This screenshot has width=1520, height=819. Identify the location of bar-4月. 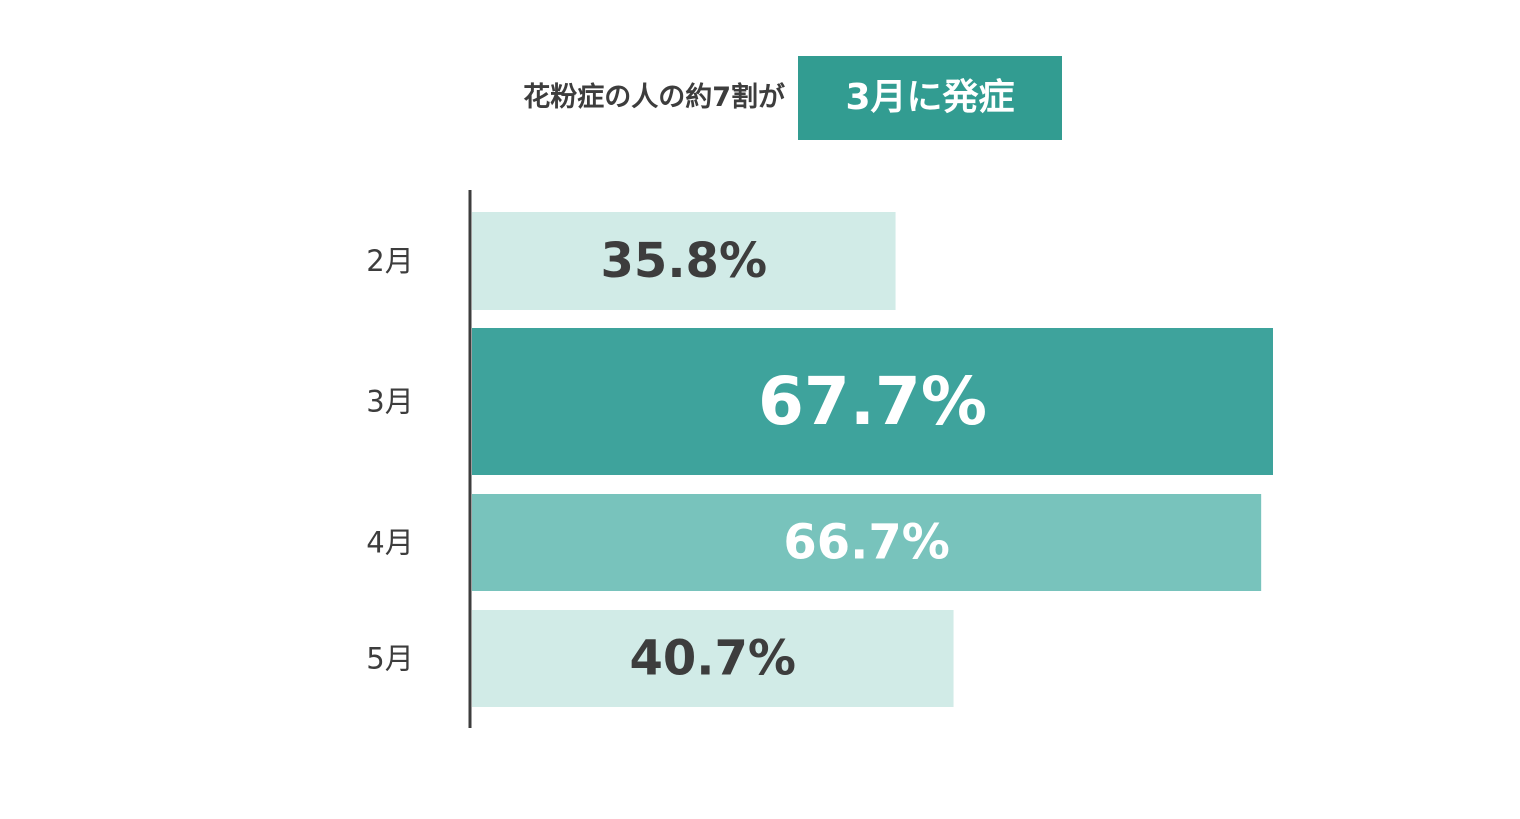
(867, 542).